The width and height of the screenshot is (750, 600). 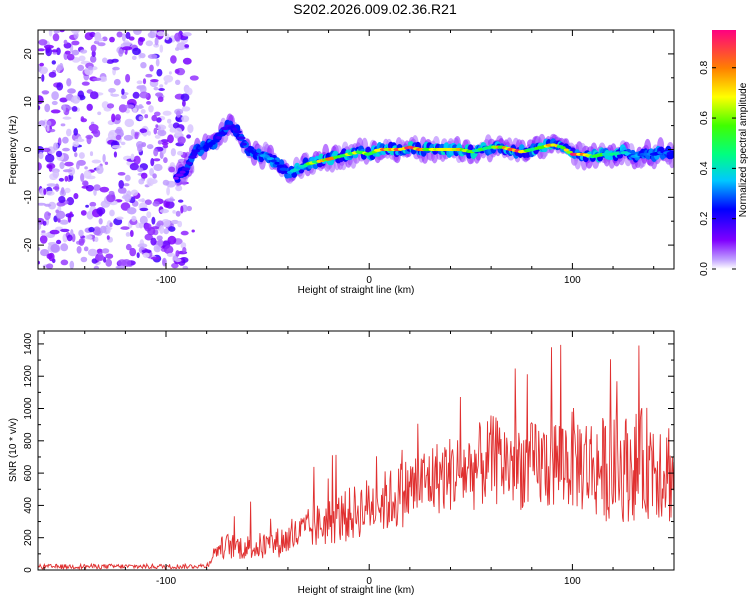 What do you see at coordinates (13, 150) in the screenshot?
I see `spectrogram-y-label: Frequency (Hz)` at bounding box center [13, 150].